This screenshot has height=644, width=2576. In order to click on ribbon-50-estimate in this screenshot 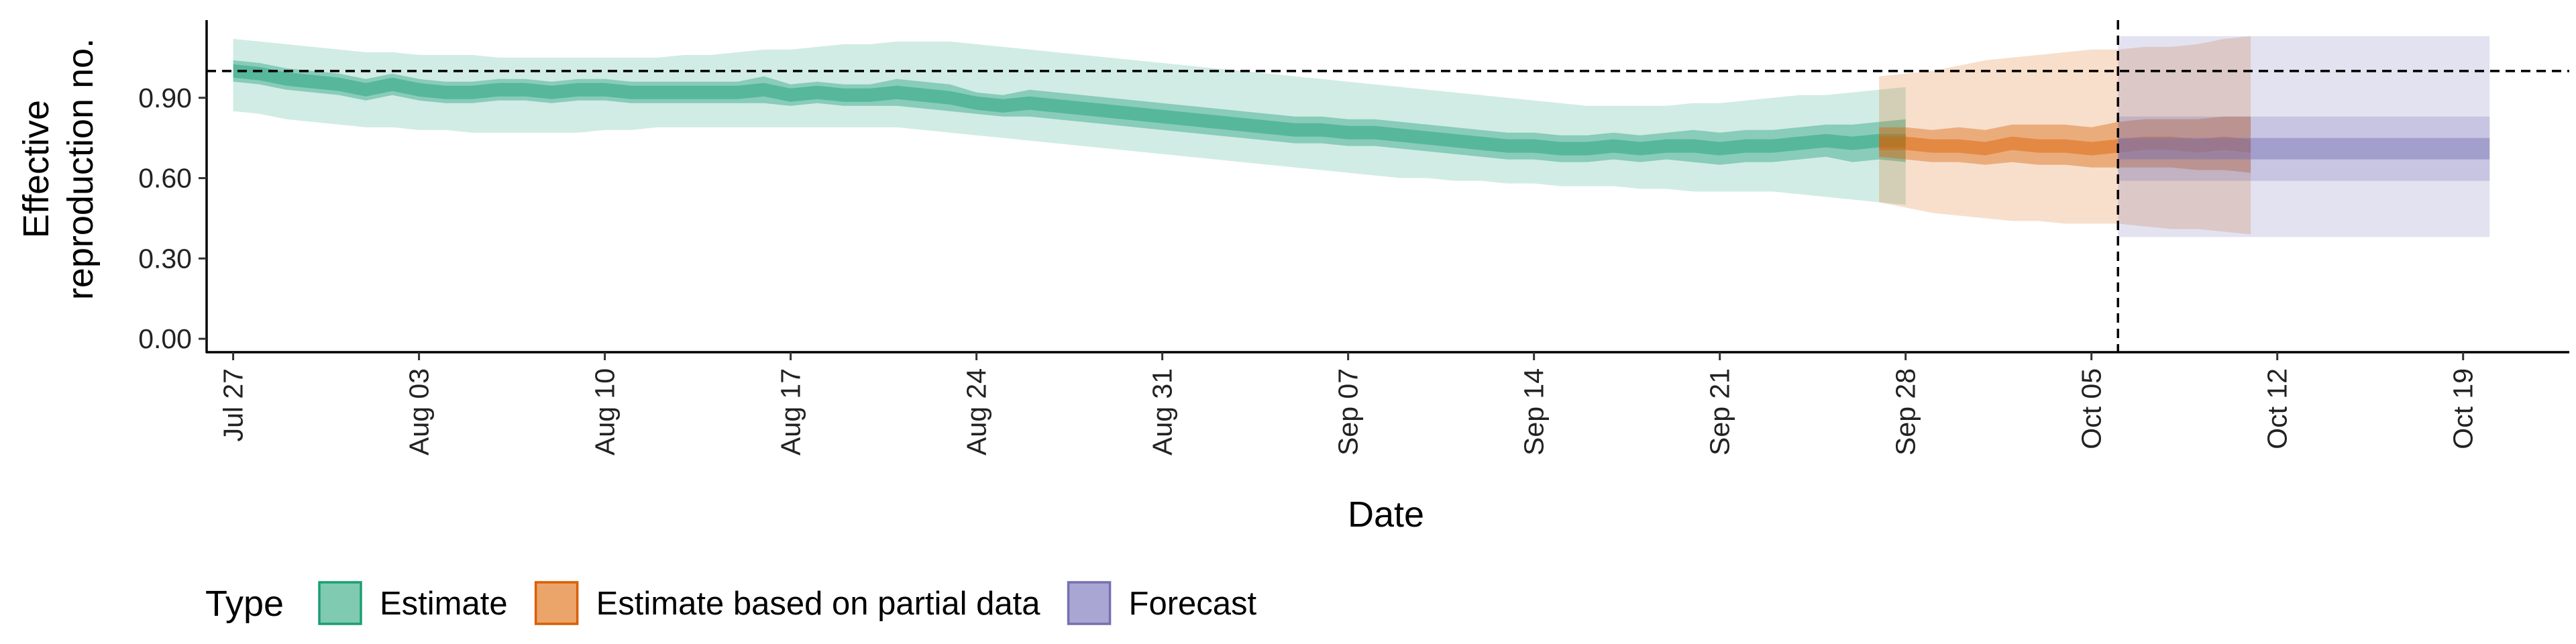, I will do `click(1069, 112)`.